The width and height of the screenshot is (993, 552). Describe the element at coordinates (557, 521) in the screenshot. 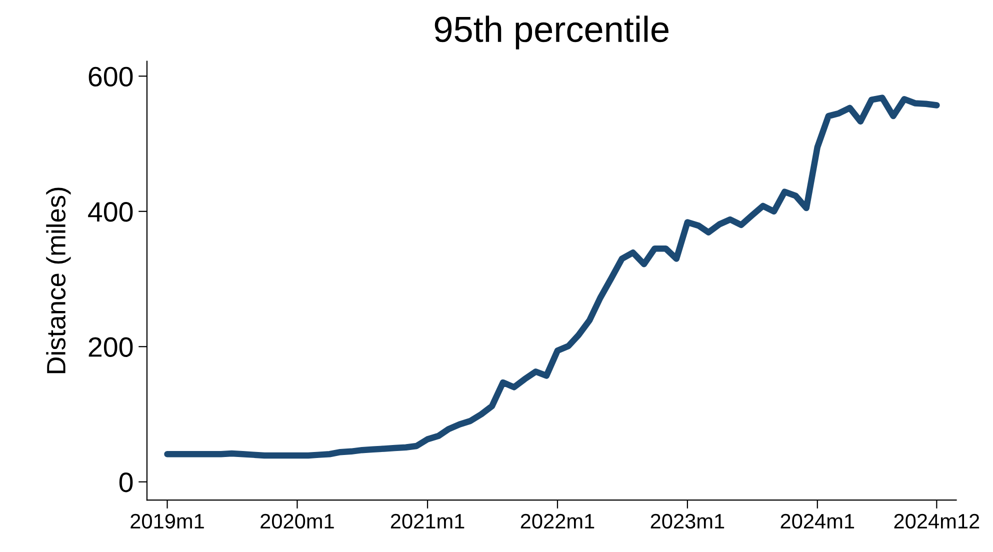

I see `x-tick-label: 2022m1` at that location.